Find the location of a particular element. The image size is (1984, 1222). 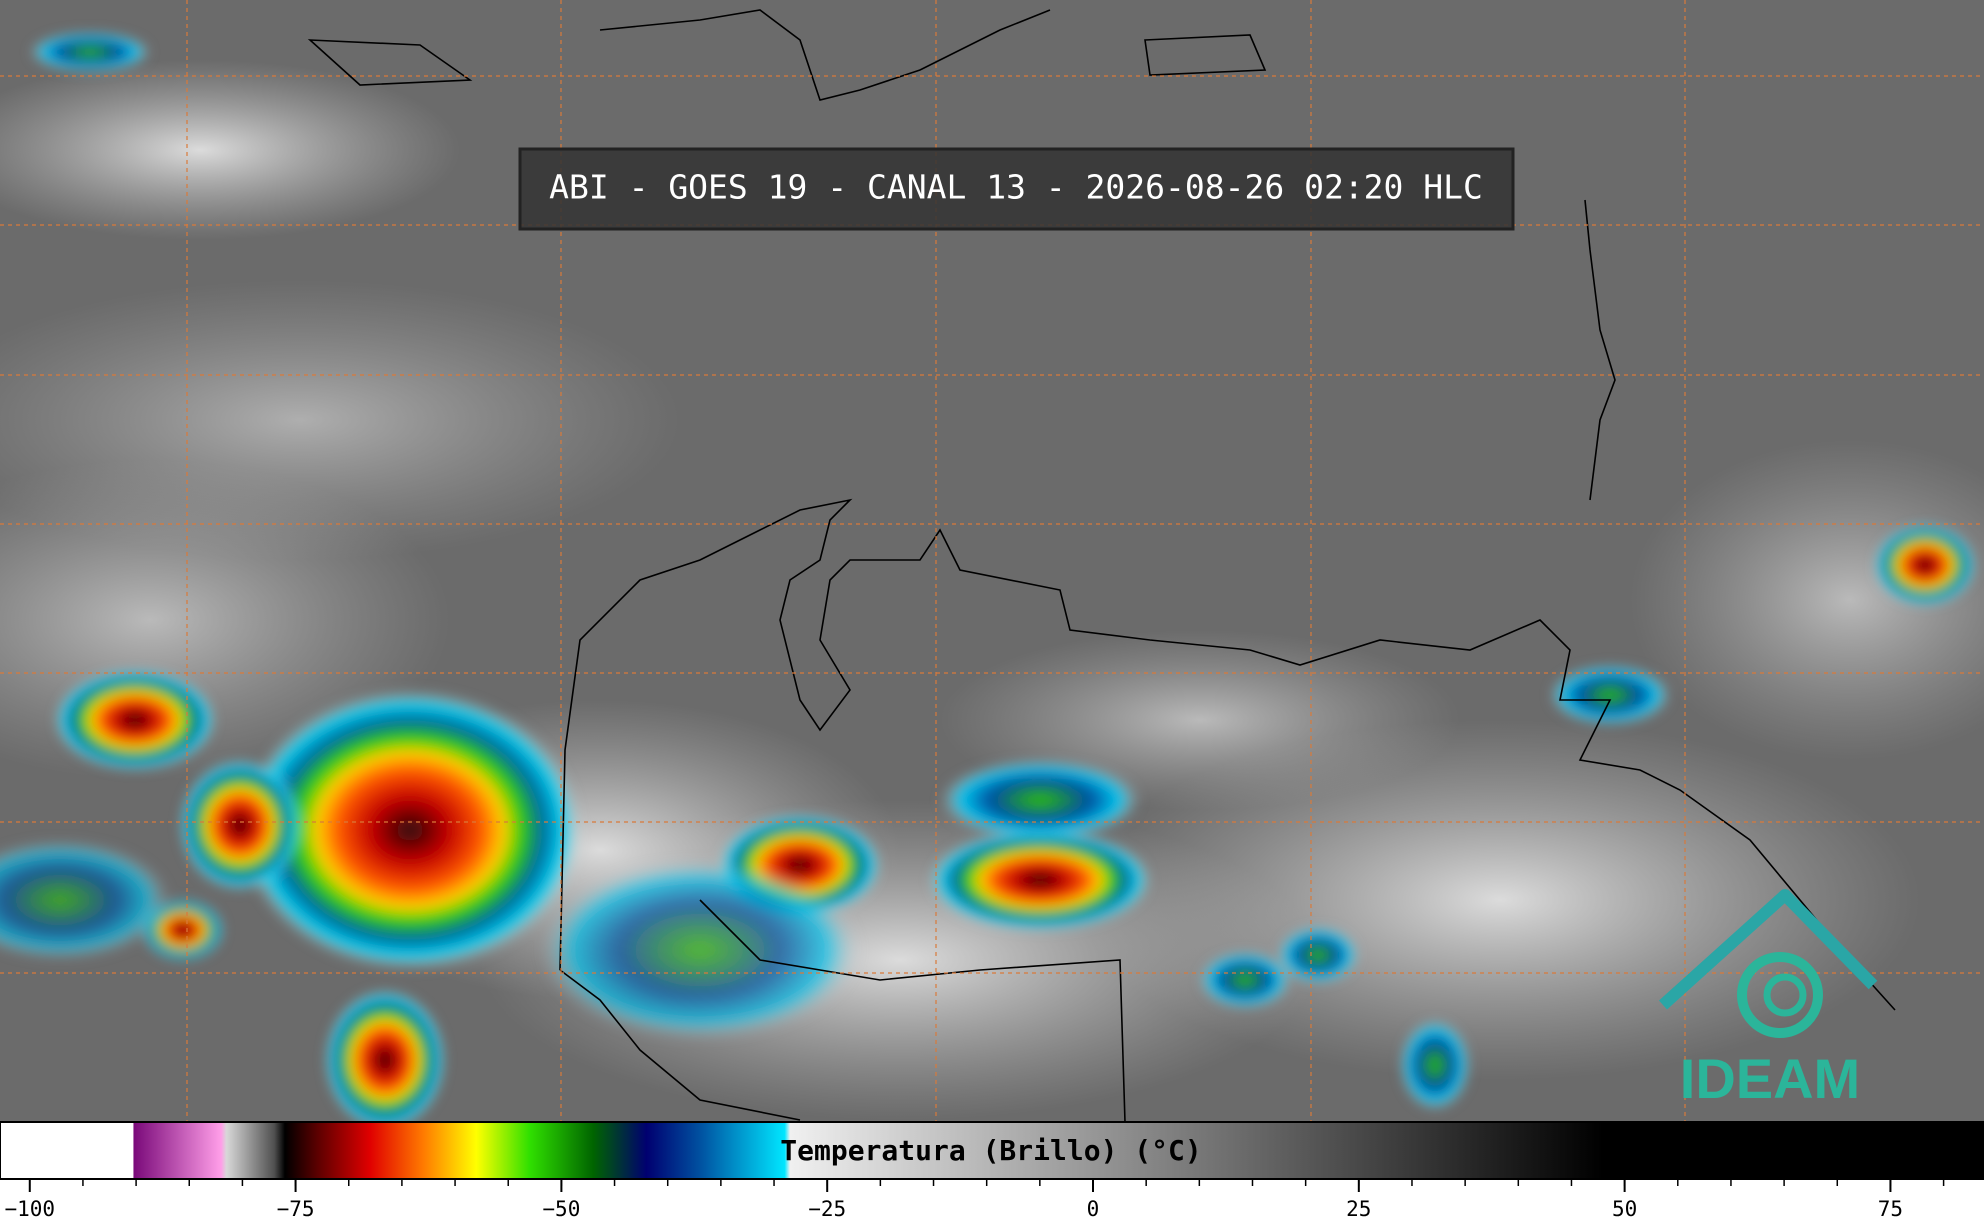

colorbar-label: Temperatura (Brillo) (°C) is located at coordinates (990, 1150).